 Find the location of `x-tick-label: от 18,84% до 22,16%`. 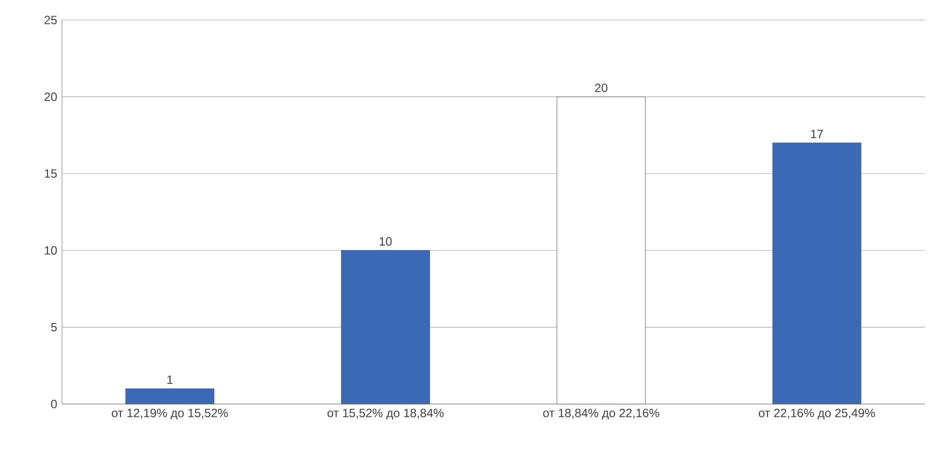

x-tick-label: от 18,84% до 22,16% is located at coordinates (601, 414).